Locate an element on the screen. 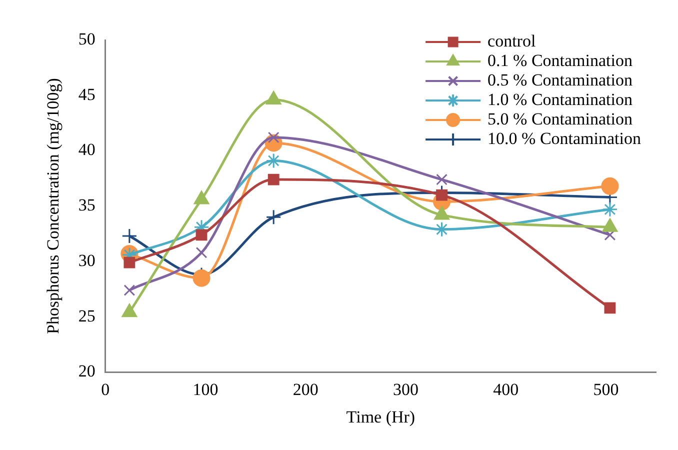  legend-label: 0.1 % Contamination is located at coordinates (560, 60).